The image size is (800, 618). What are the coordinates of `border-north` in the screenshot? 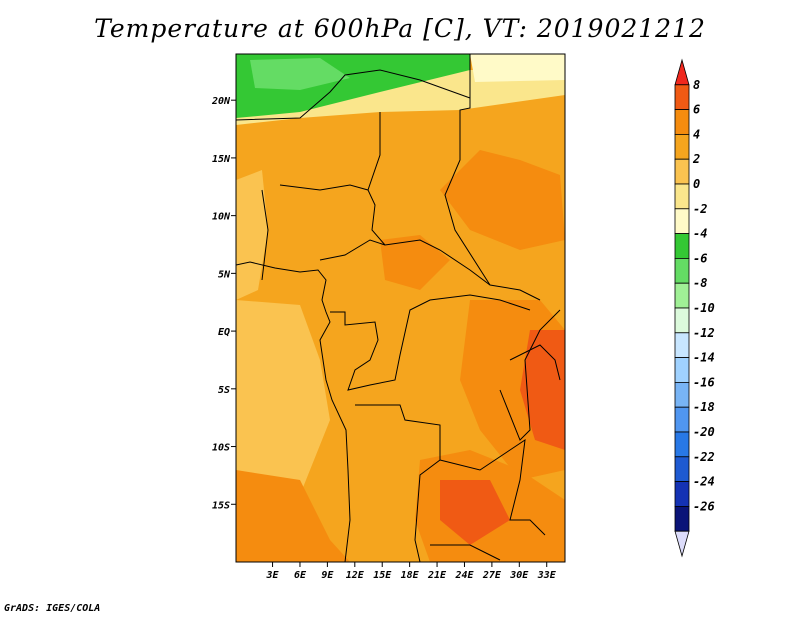 It's located at (353, 95).